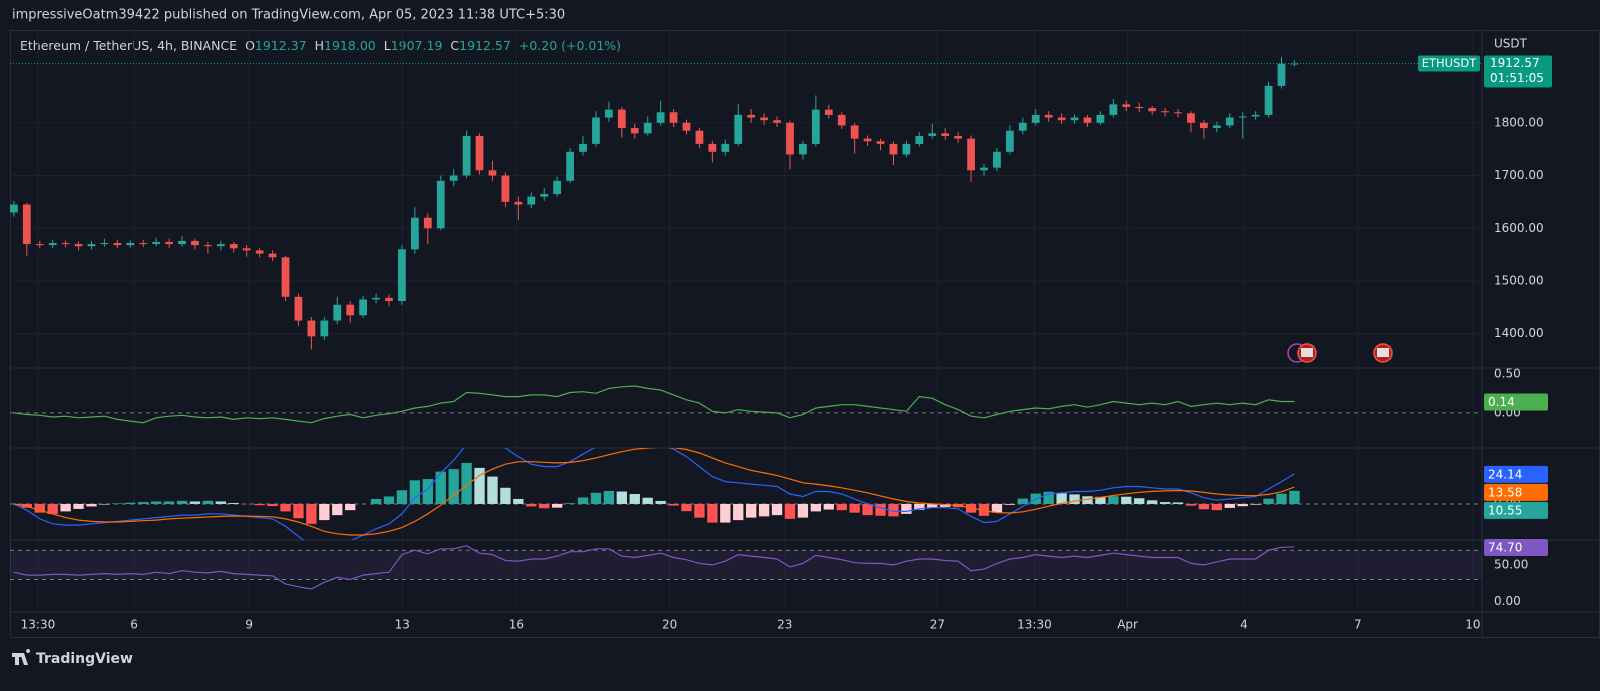 The image size is (1600, 691). Describe the element at coordinates (1501, 402) in the screenshot. I see `value-label: 0.14` at that location.